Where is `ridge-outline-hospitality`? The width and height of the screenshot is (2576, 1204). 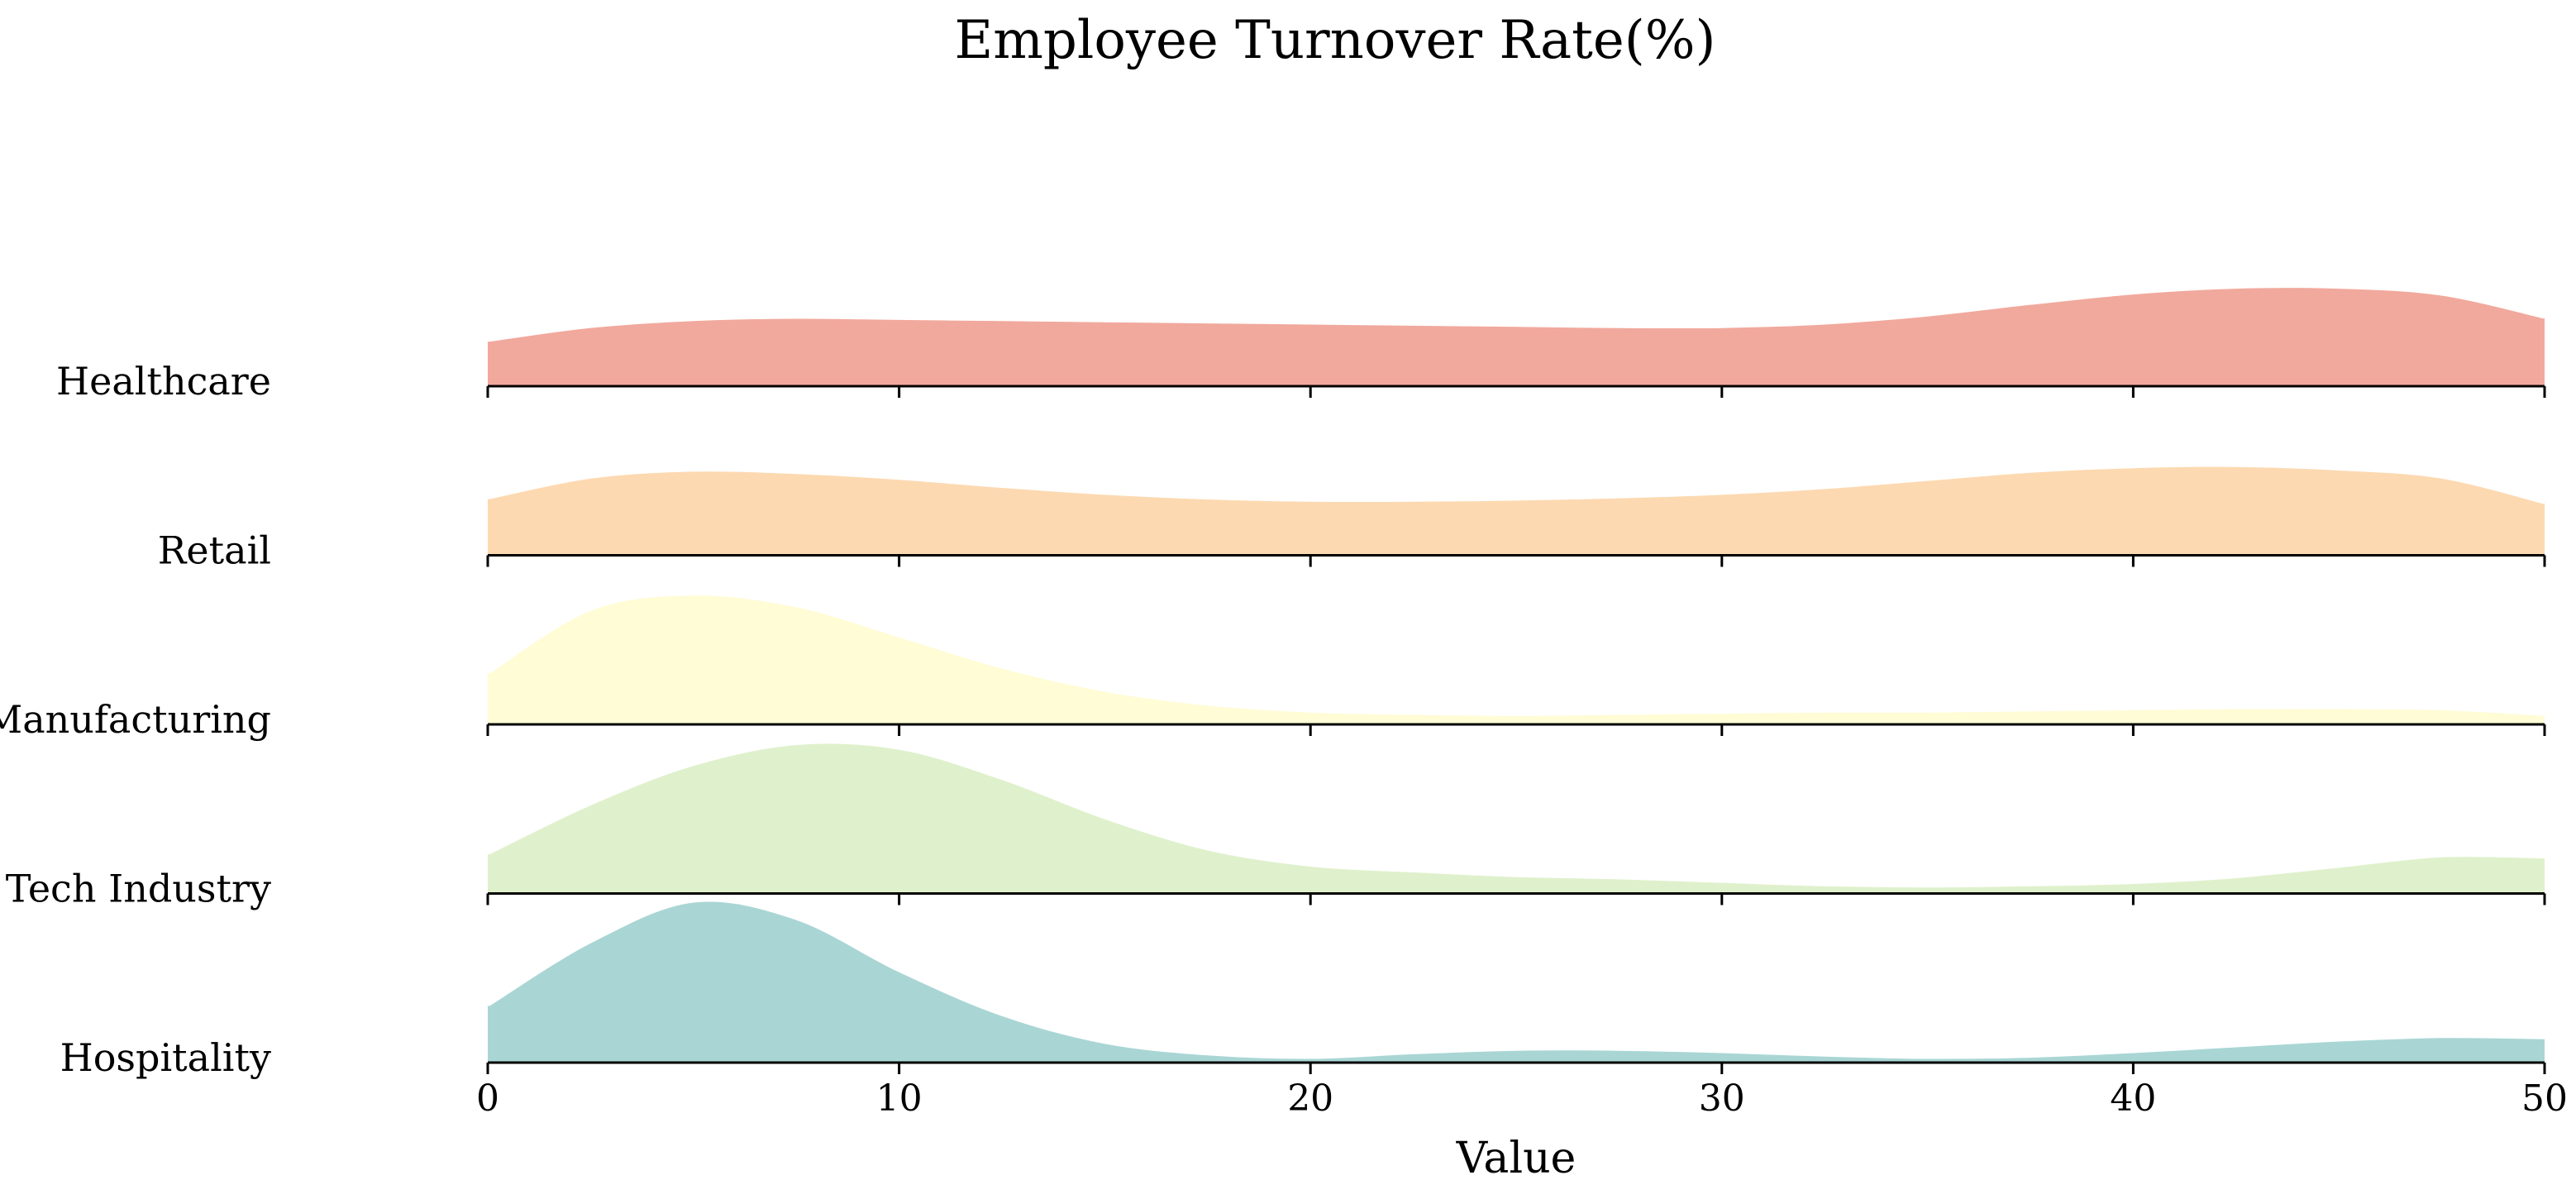
ridge-outline-hospitality is located at coordinates (1515, 978).